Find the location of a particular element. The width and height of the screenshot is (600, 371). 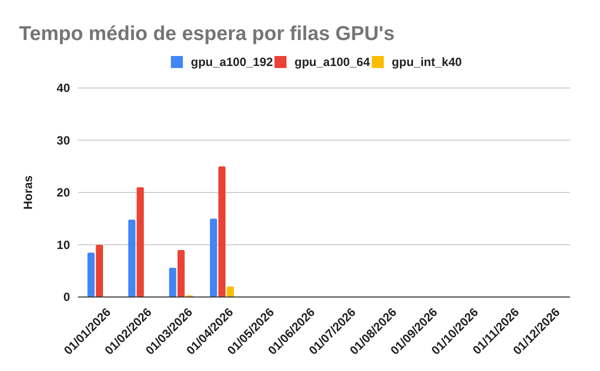

y-tick-label: 40 is located at coordinates (63, 88).